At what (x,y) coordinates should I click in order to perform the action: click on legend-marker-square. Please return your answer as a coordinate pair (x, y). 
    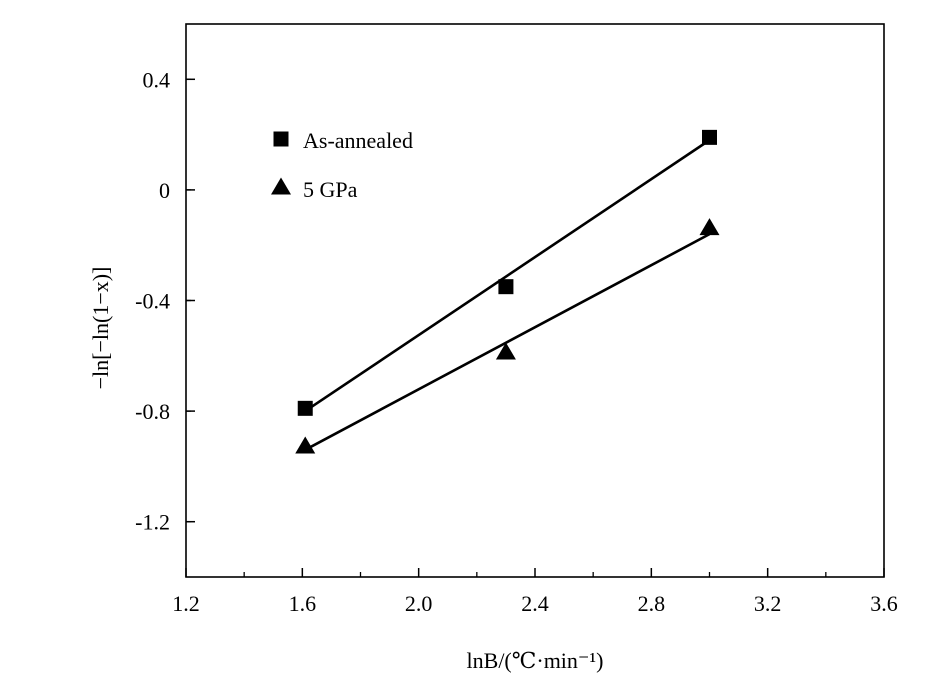
    Looking at the image, I should click on (281, 139).